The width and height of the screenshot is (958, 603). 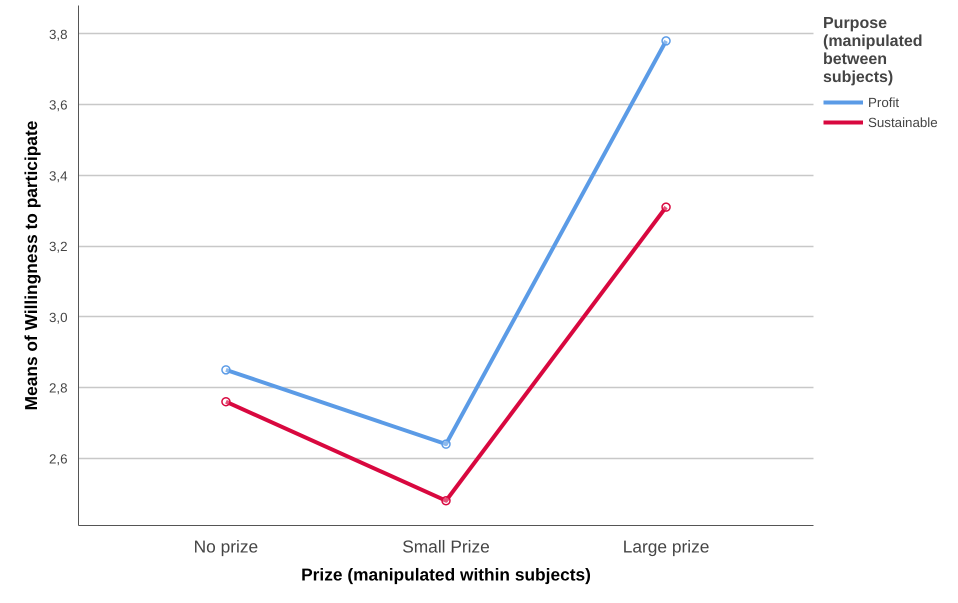 I want to click on y-tick-label: 3,2, so click(x=58, y=246).